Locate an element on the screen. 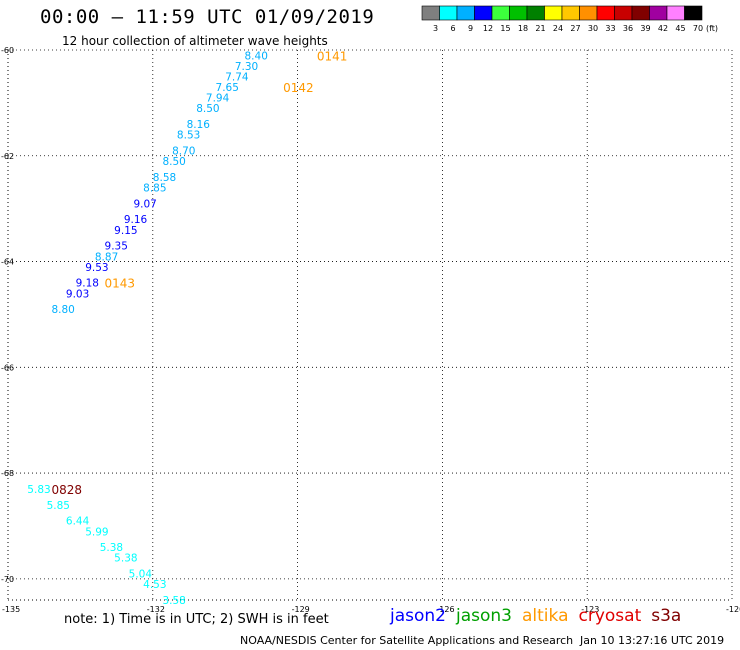 This screenshot has height=650, width=740. wave-height-value: 9.03 is located at coordinates (77, 294).